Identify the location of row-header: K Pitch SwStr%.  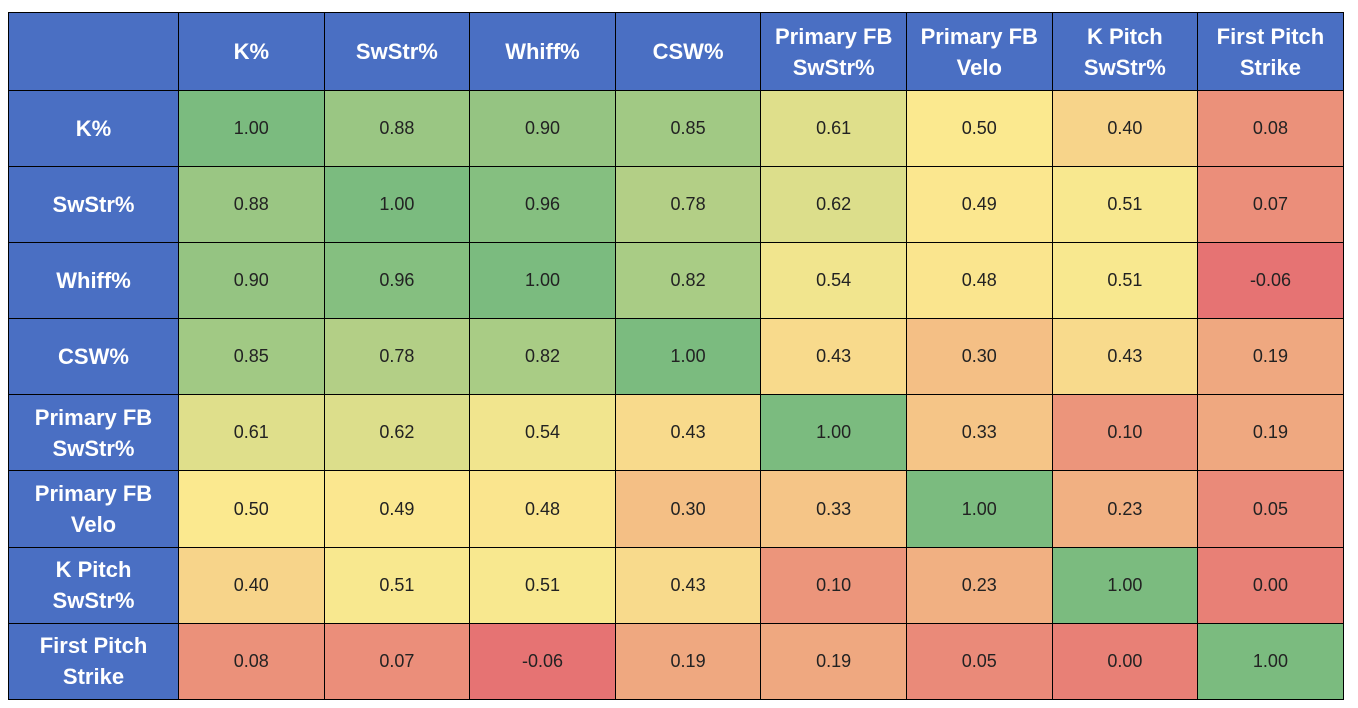
(93, 585).